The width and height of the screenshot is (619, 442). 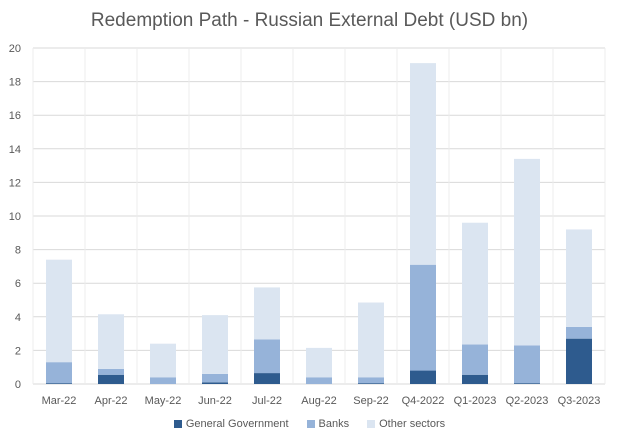 What do you see at coordinates (18, 351) in the screenshot?
I see `y-tick-label: 2` at bounding box center [18, 351].